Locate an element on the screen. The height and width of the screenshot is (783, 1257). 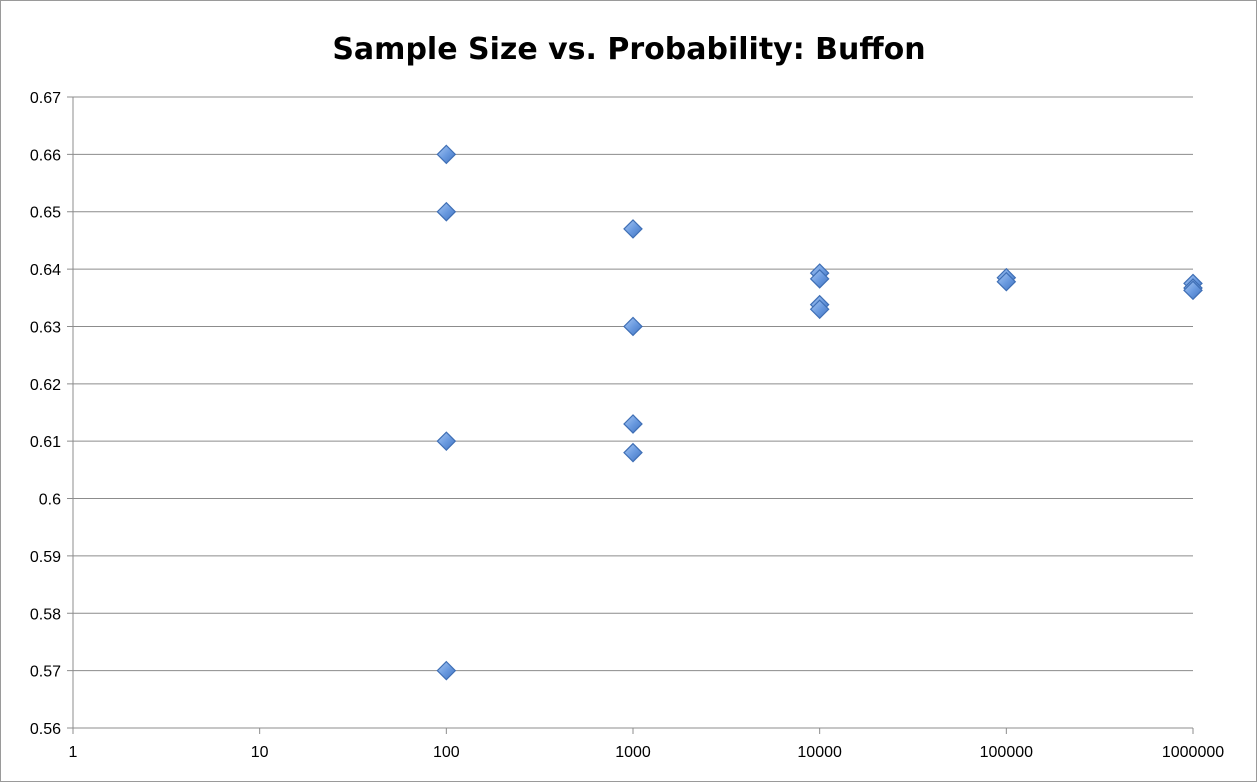
y-tick-label: 0.64 is located at coordinates (45, 270).